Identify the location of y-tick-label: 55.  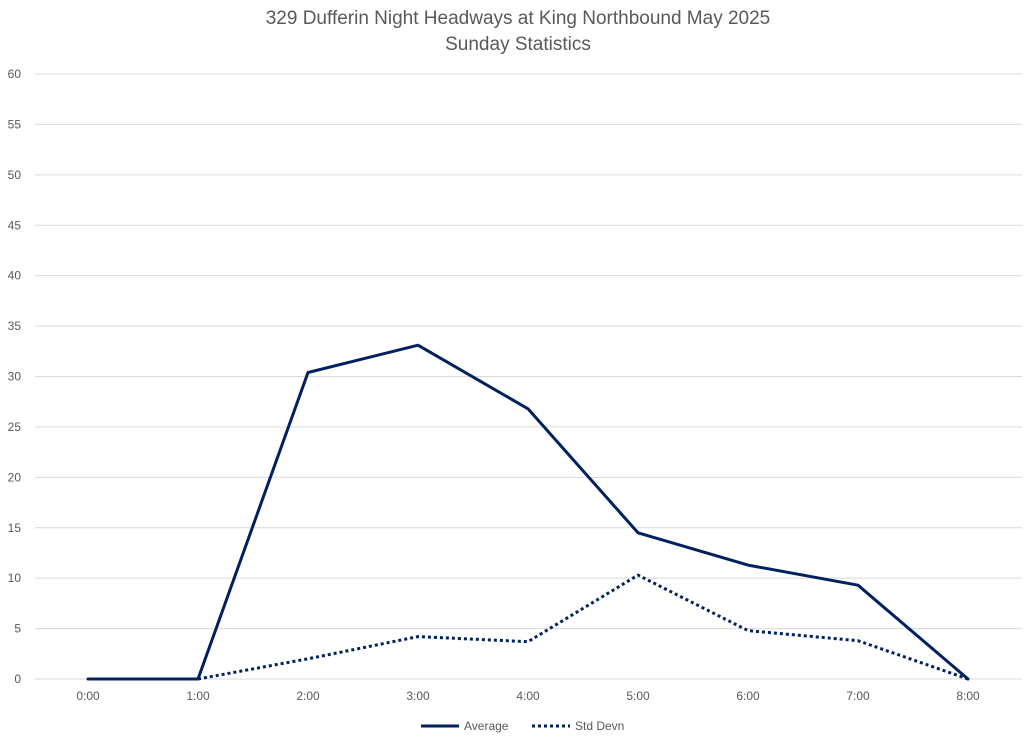
(15, 124).